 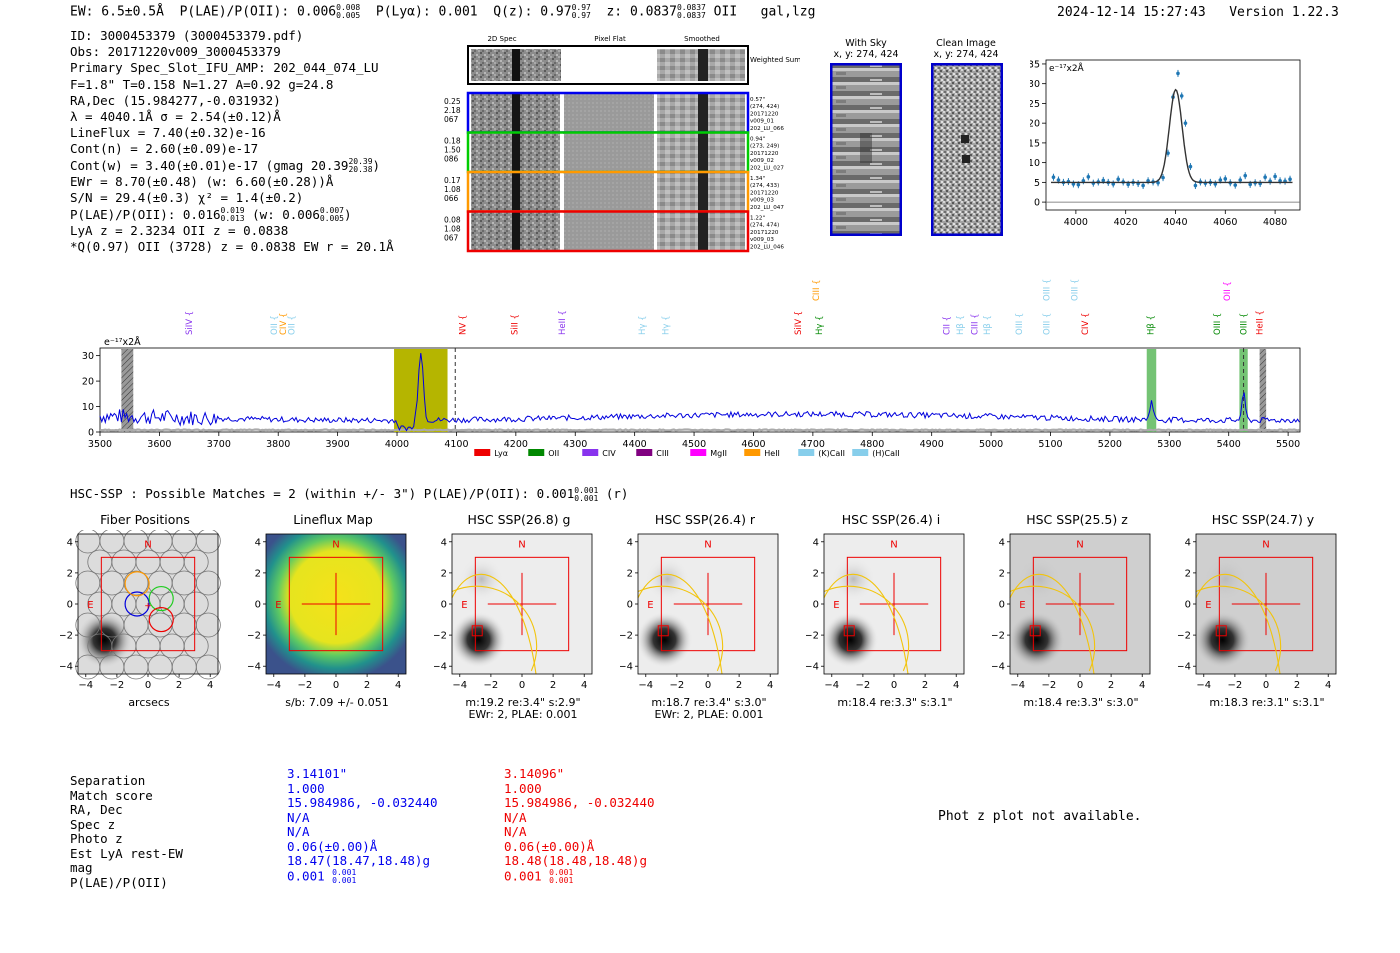 What do you see at coordinates (961, 325) in the screenshot?
I see `spec-line-marker: Hβ {` at bounding box center [961, 325].